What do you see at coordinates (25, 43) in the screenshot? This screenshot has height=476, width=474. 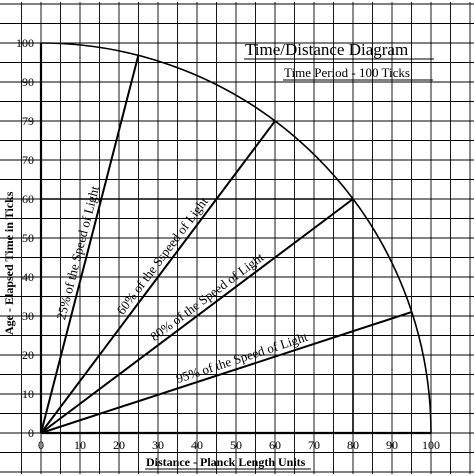 I see `y-tick-label: 100` at bounding box center [25, 43].